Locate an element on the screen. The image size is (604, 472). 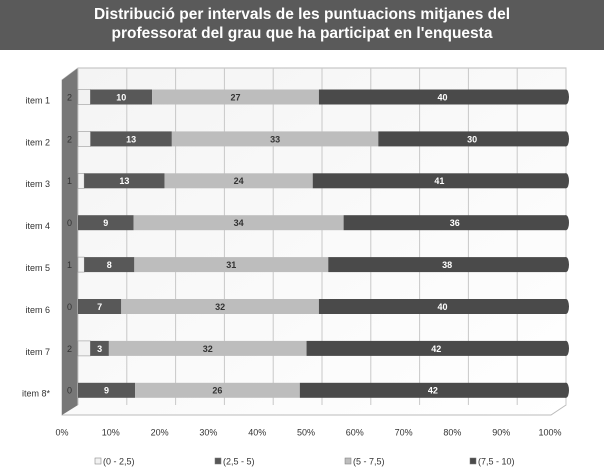
x-tick-label: 20% is located at coordinates (160, 432).